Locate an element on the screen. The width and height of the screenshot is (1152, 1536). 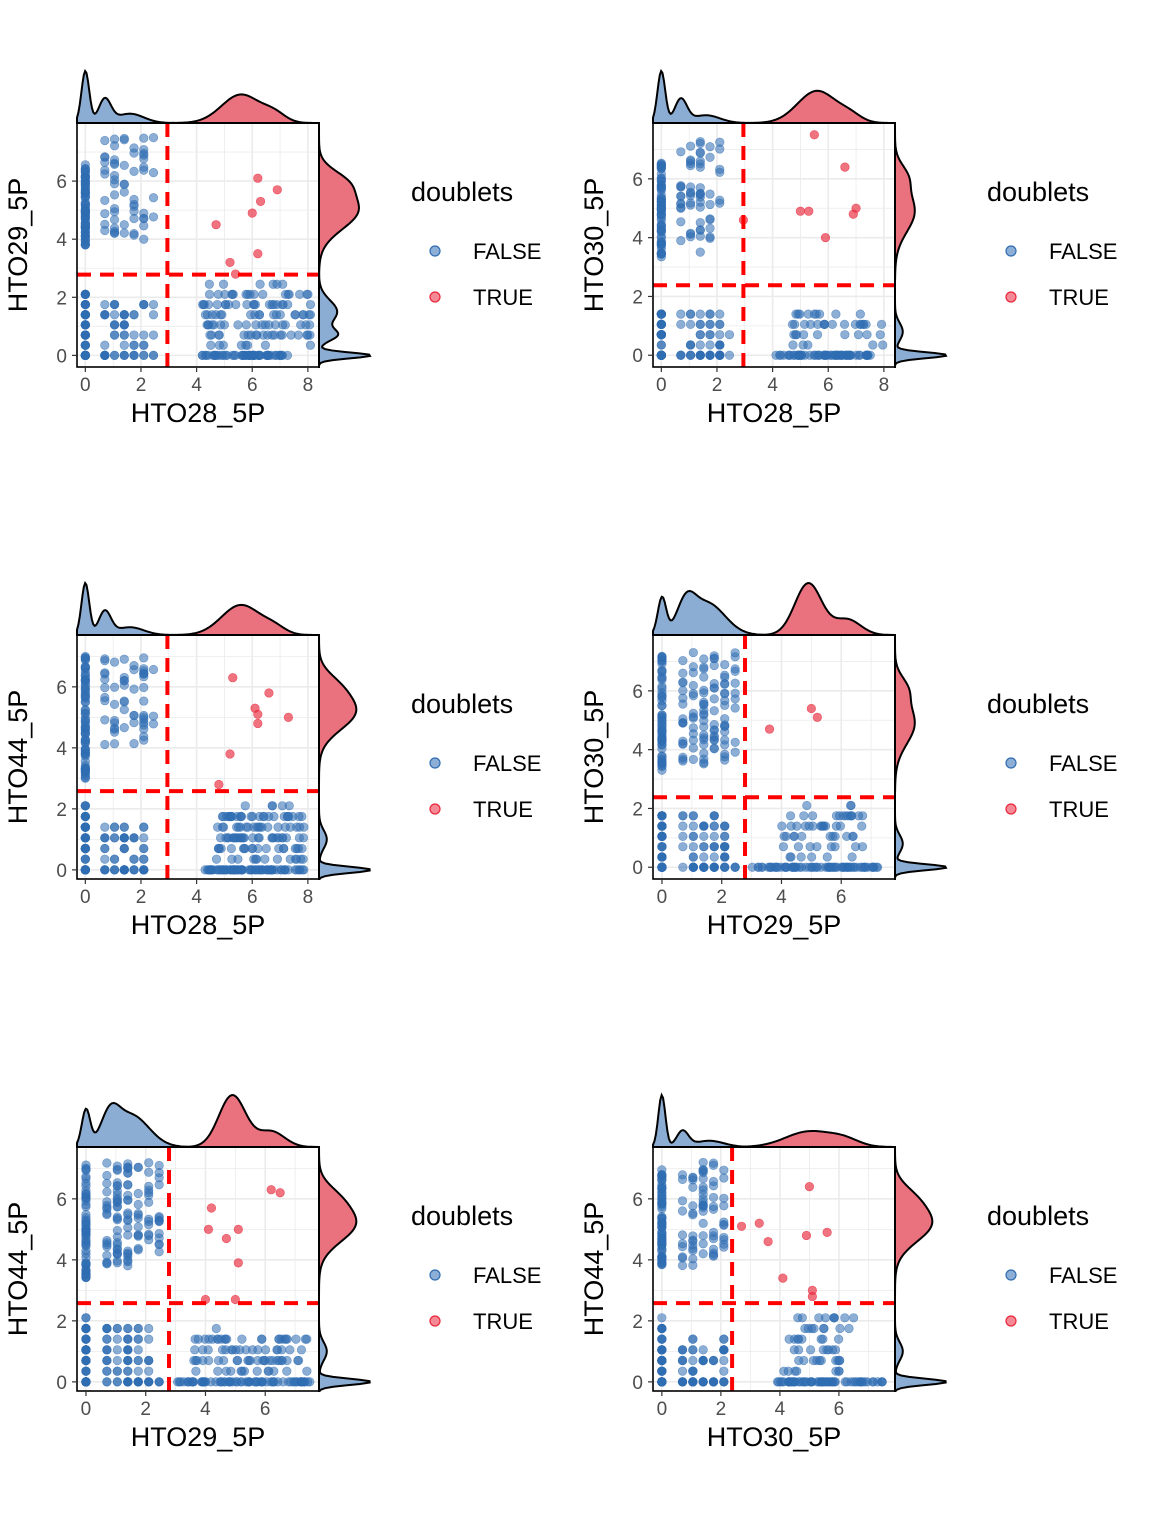
x-tick-label: 4 is located at coordinates (772, 385).